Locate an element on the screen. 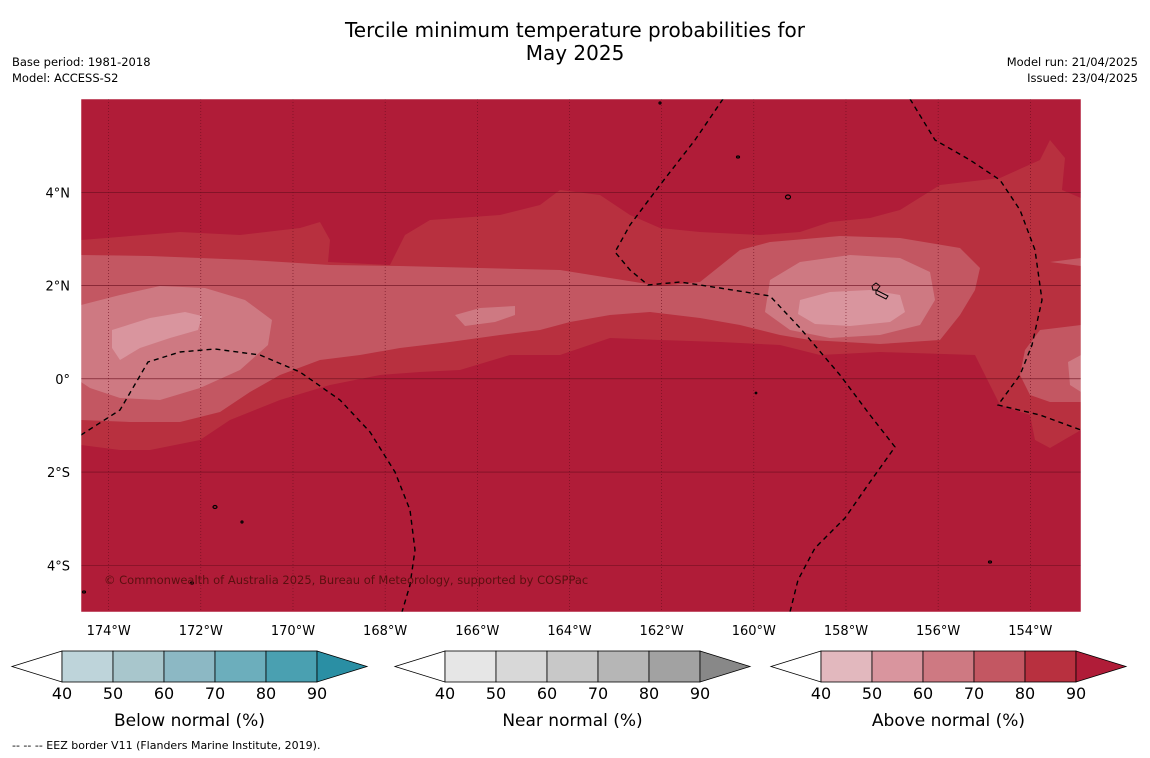 The width and height of the screenshot is (1150, 758). colorbar-title: Above normal (%) is located at coordinates (948, 721).